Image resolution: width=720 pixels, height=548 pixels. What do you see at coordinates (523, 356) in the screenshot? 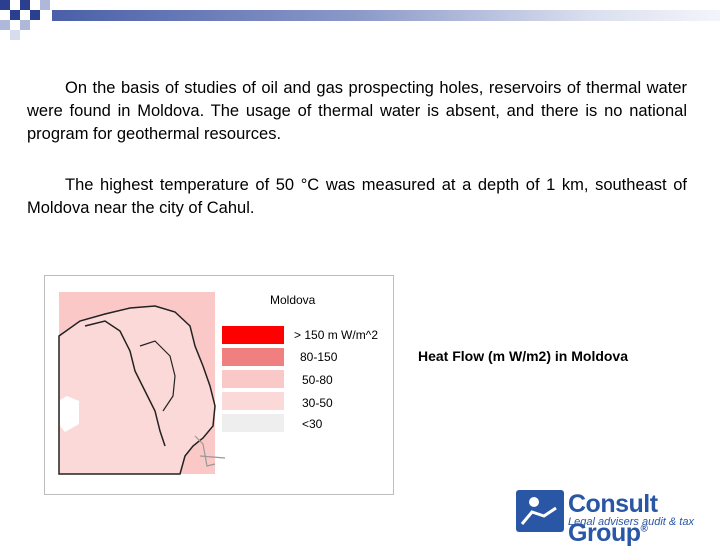
I see `map-caption: Heat Flow (m W/m2) in Moldova` at bounding box center [523, 356].